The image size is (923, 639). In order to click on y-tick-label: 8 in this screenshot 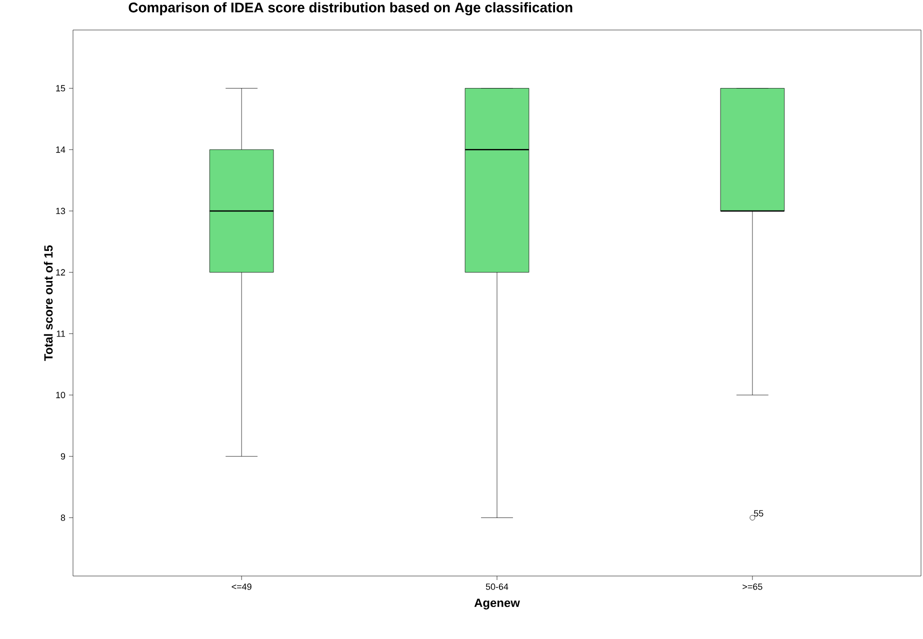, I will do `click(63, 517)`.